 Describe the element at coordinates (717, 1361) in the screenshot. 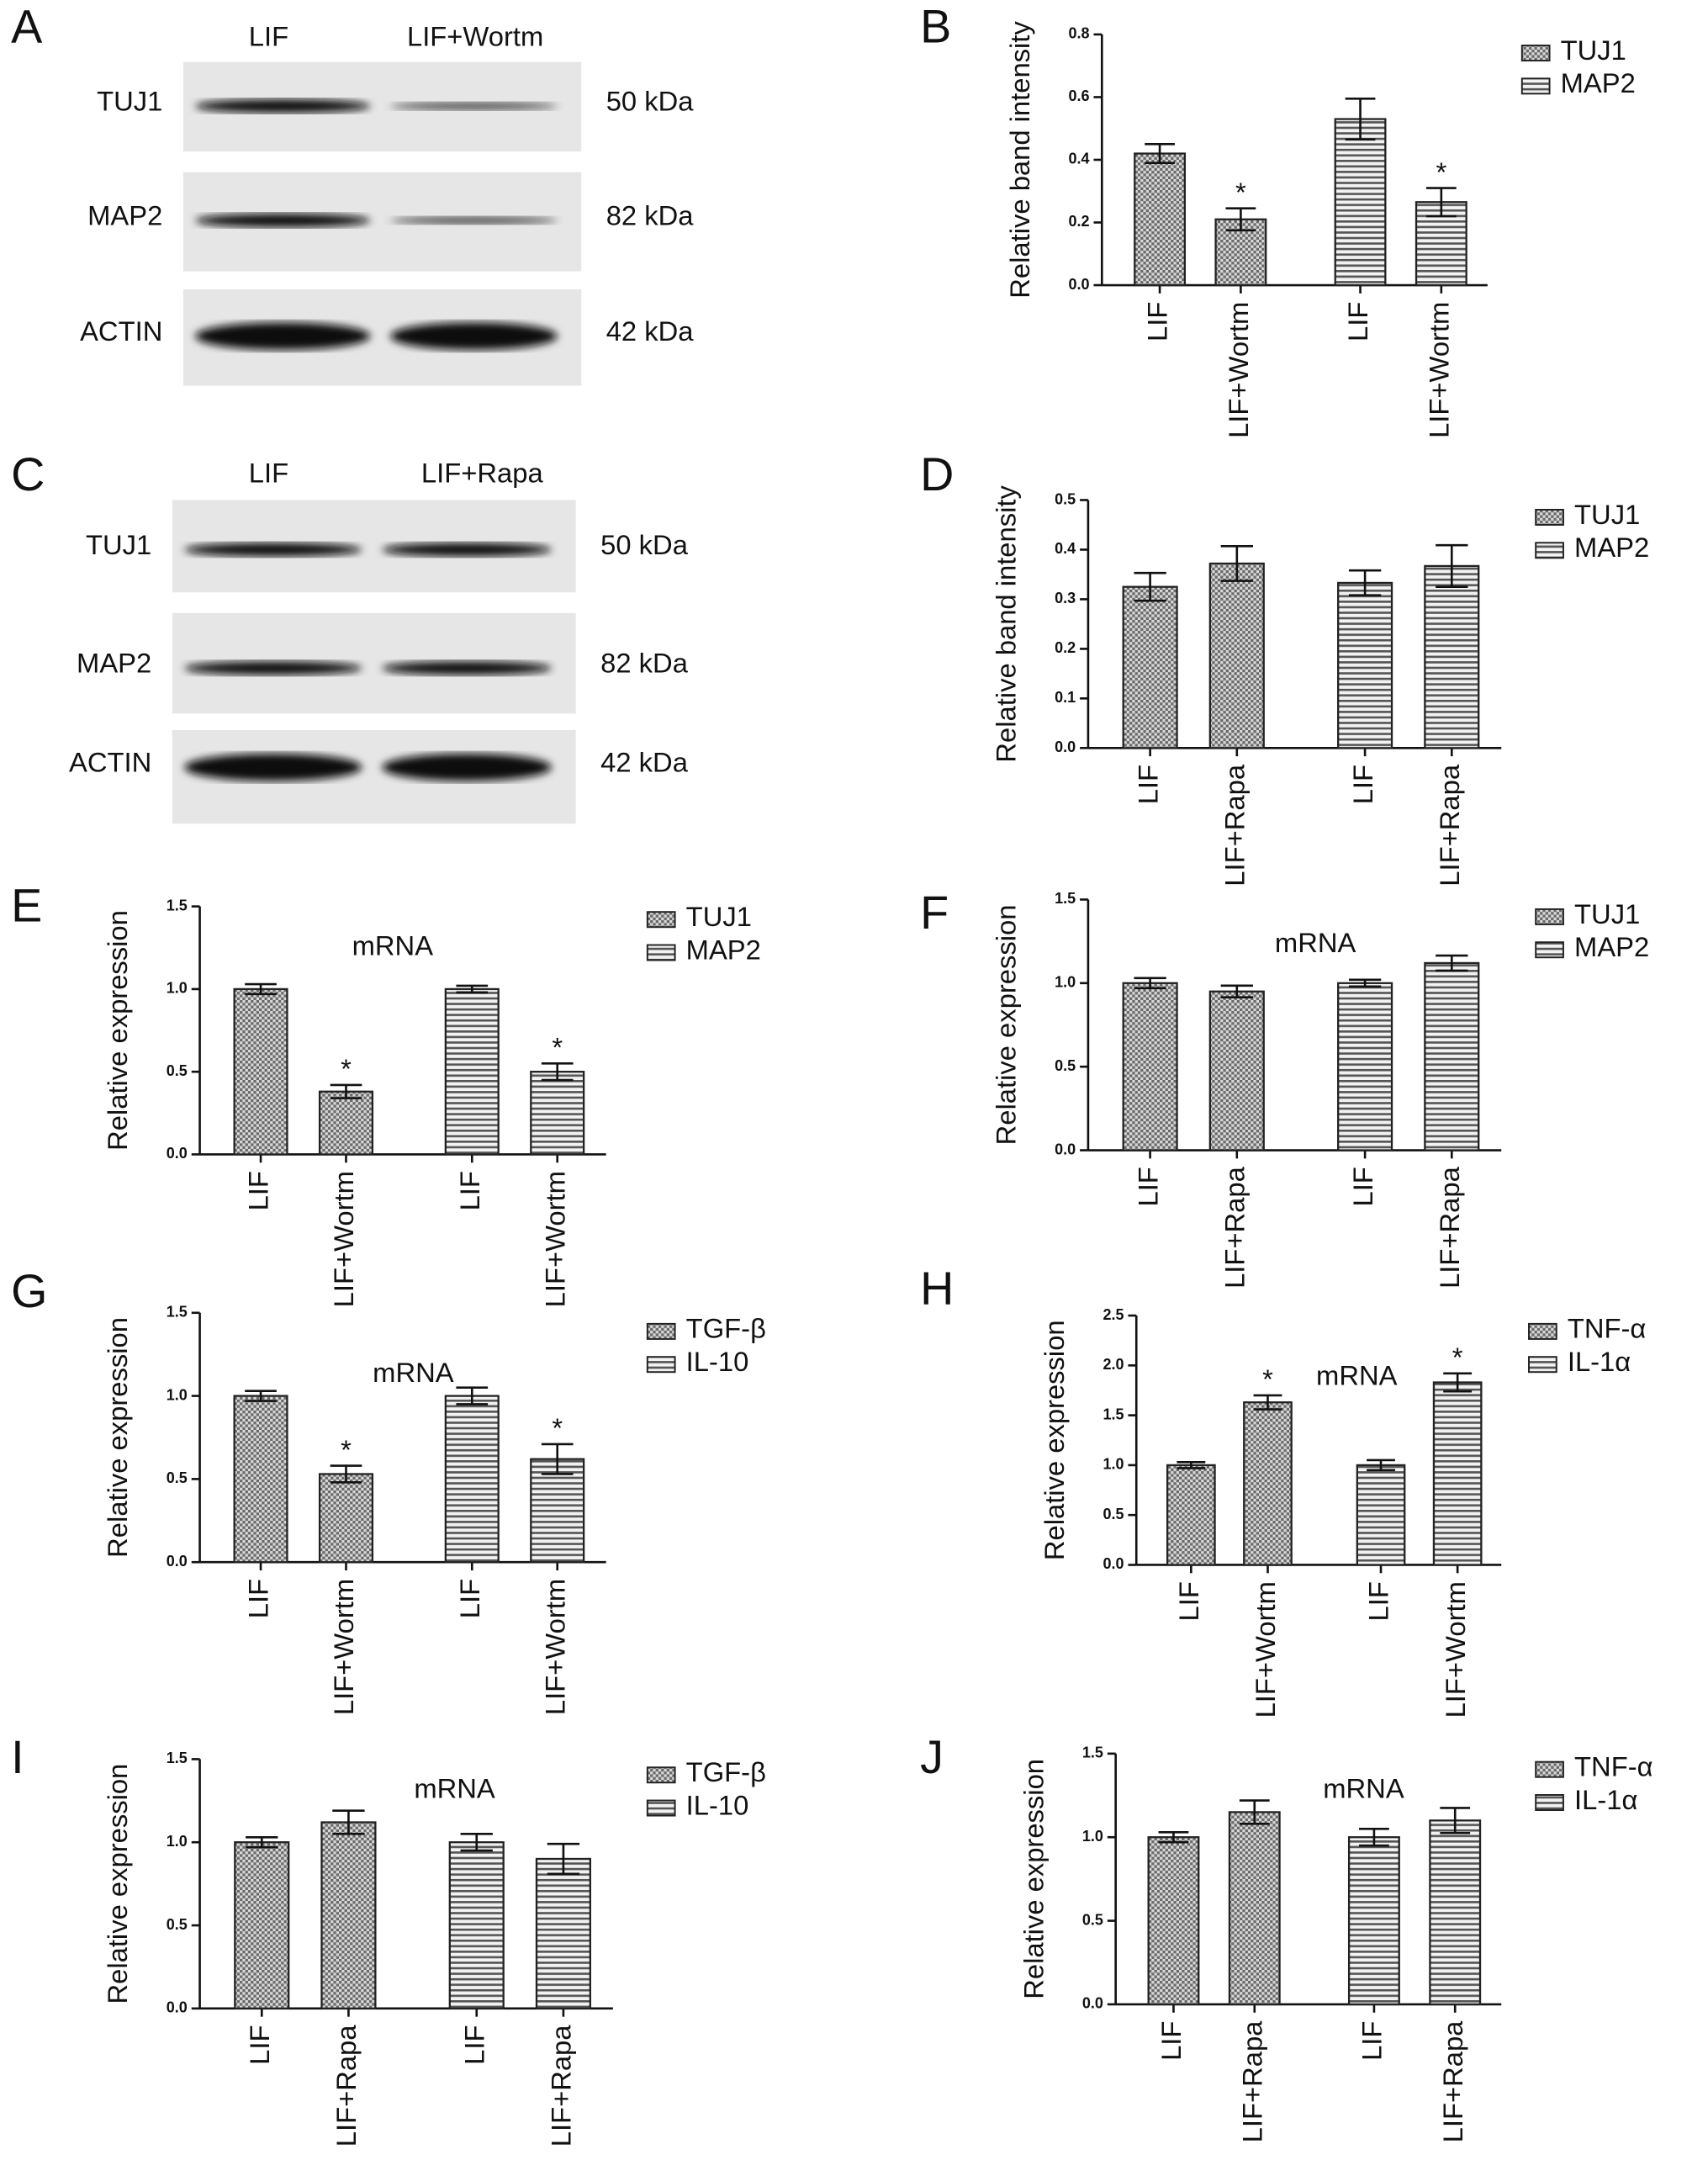

I see `legend-label: IL-10` at that location.